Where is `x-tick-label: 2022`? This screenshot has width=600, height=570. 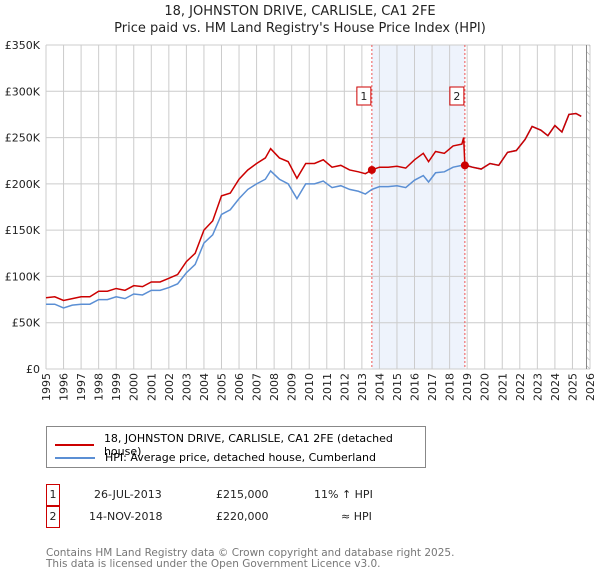 x-tick-label: 2022 is located at coordinates (520, 387).